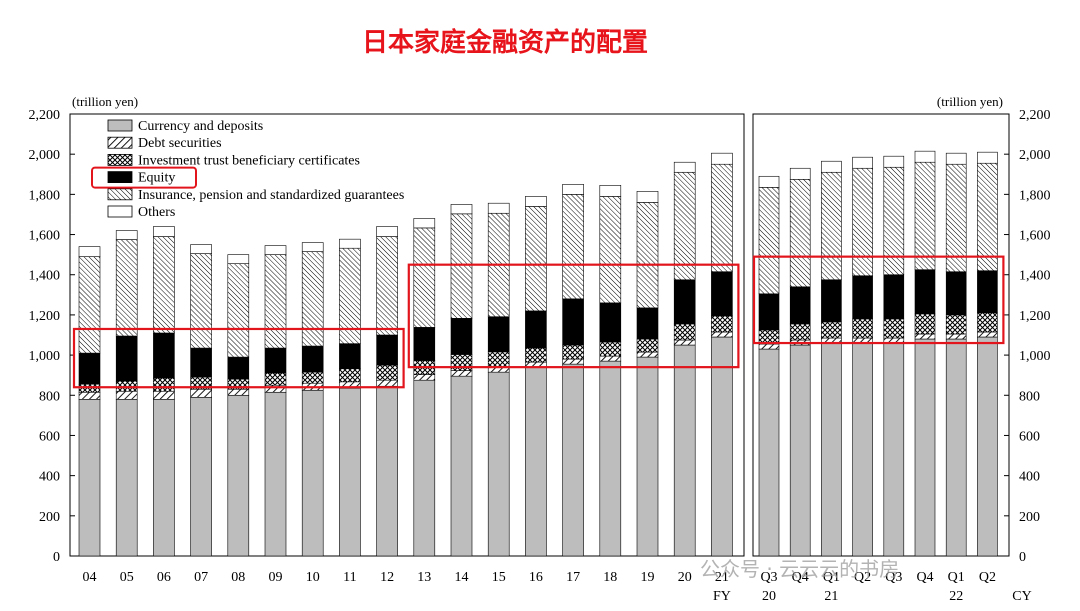 This screenshot has width=1080, height=611. I want to click on annual-x-tick-label: 14, so click(462, 577).